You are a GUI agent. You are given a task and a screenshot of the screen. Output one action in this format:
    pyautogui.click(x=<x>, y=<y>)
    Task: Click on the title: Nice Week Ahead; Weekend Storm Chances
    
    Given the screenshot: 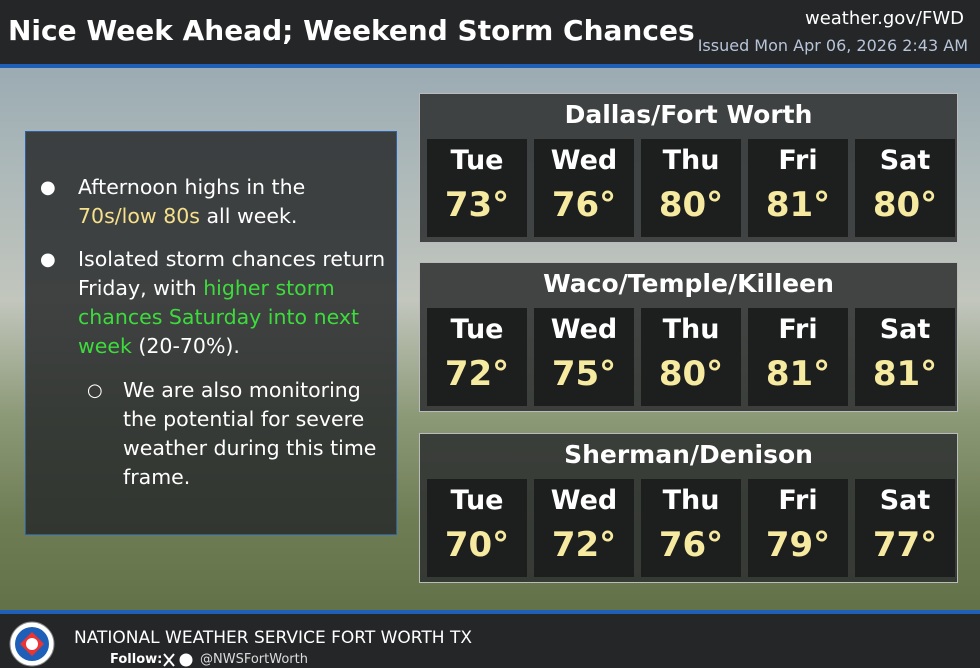 What is the action you would take?
    pyautogui.click(x=351, y=30)
    